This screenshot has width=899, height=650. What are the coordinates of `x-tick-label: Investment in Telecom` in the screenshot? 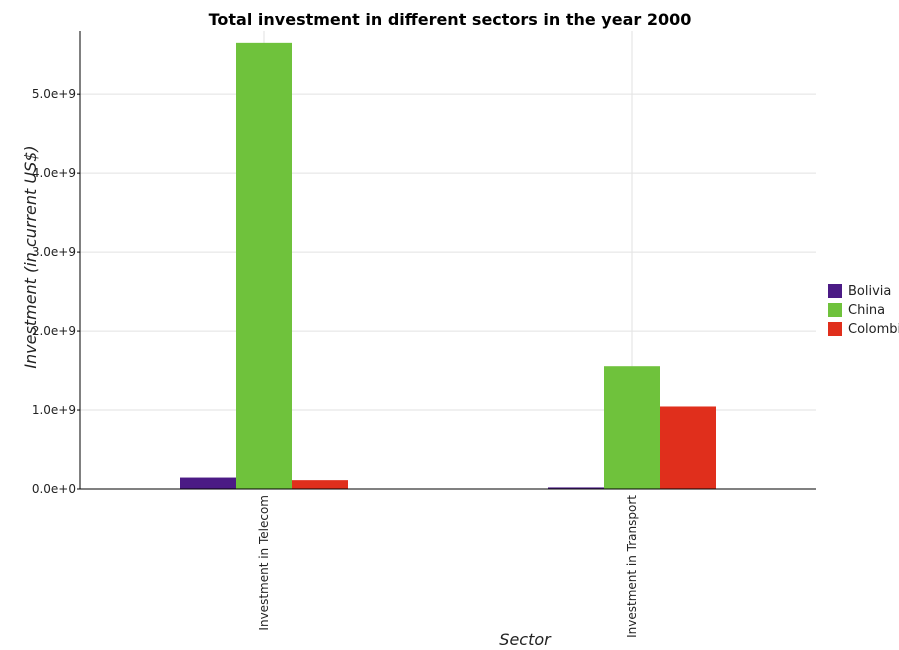 It's located at (264, 563).